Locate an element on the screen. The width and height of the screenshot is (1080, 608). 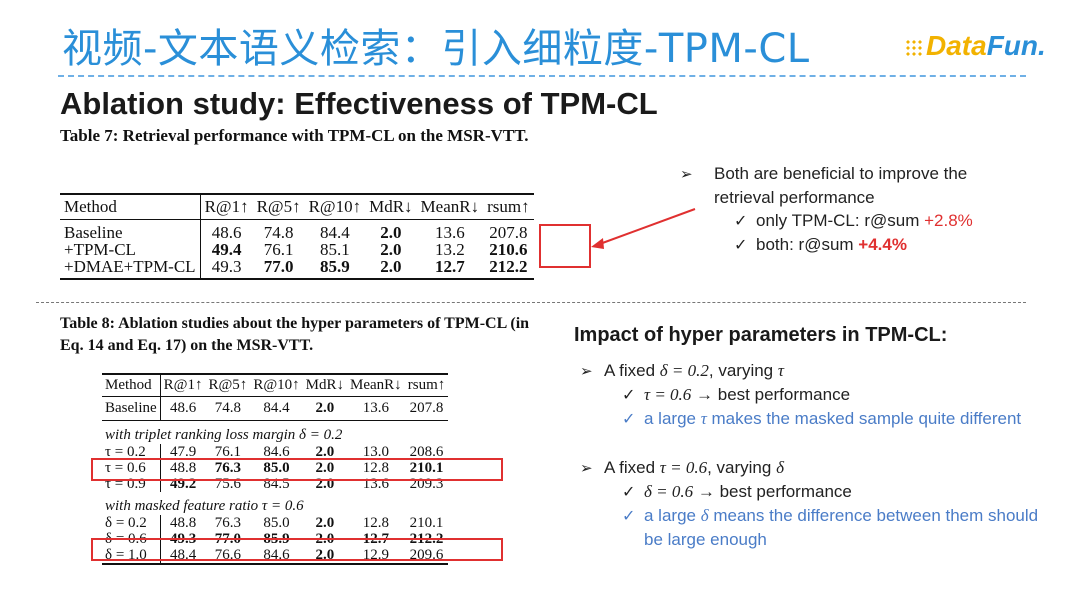
table-row: +TPM-CL 49.4 76.1 85.1 2.0 13.2 210.6 is located at coordinates (297, 249).